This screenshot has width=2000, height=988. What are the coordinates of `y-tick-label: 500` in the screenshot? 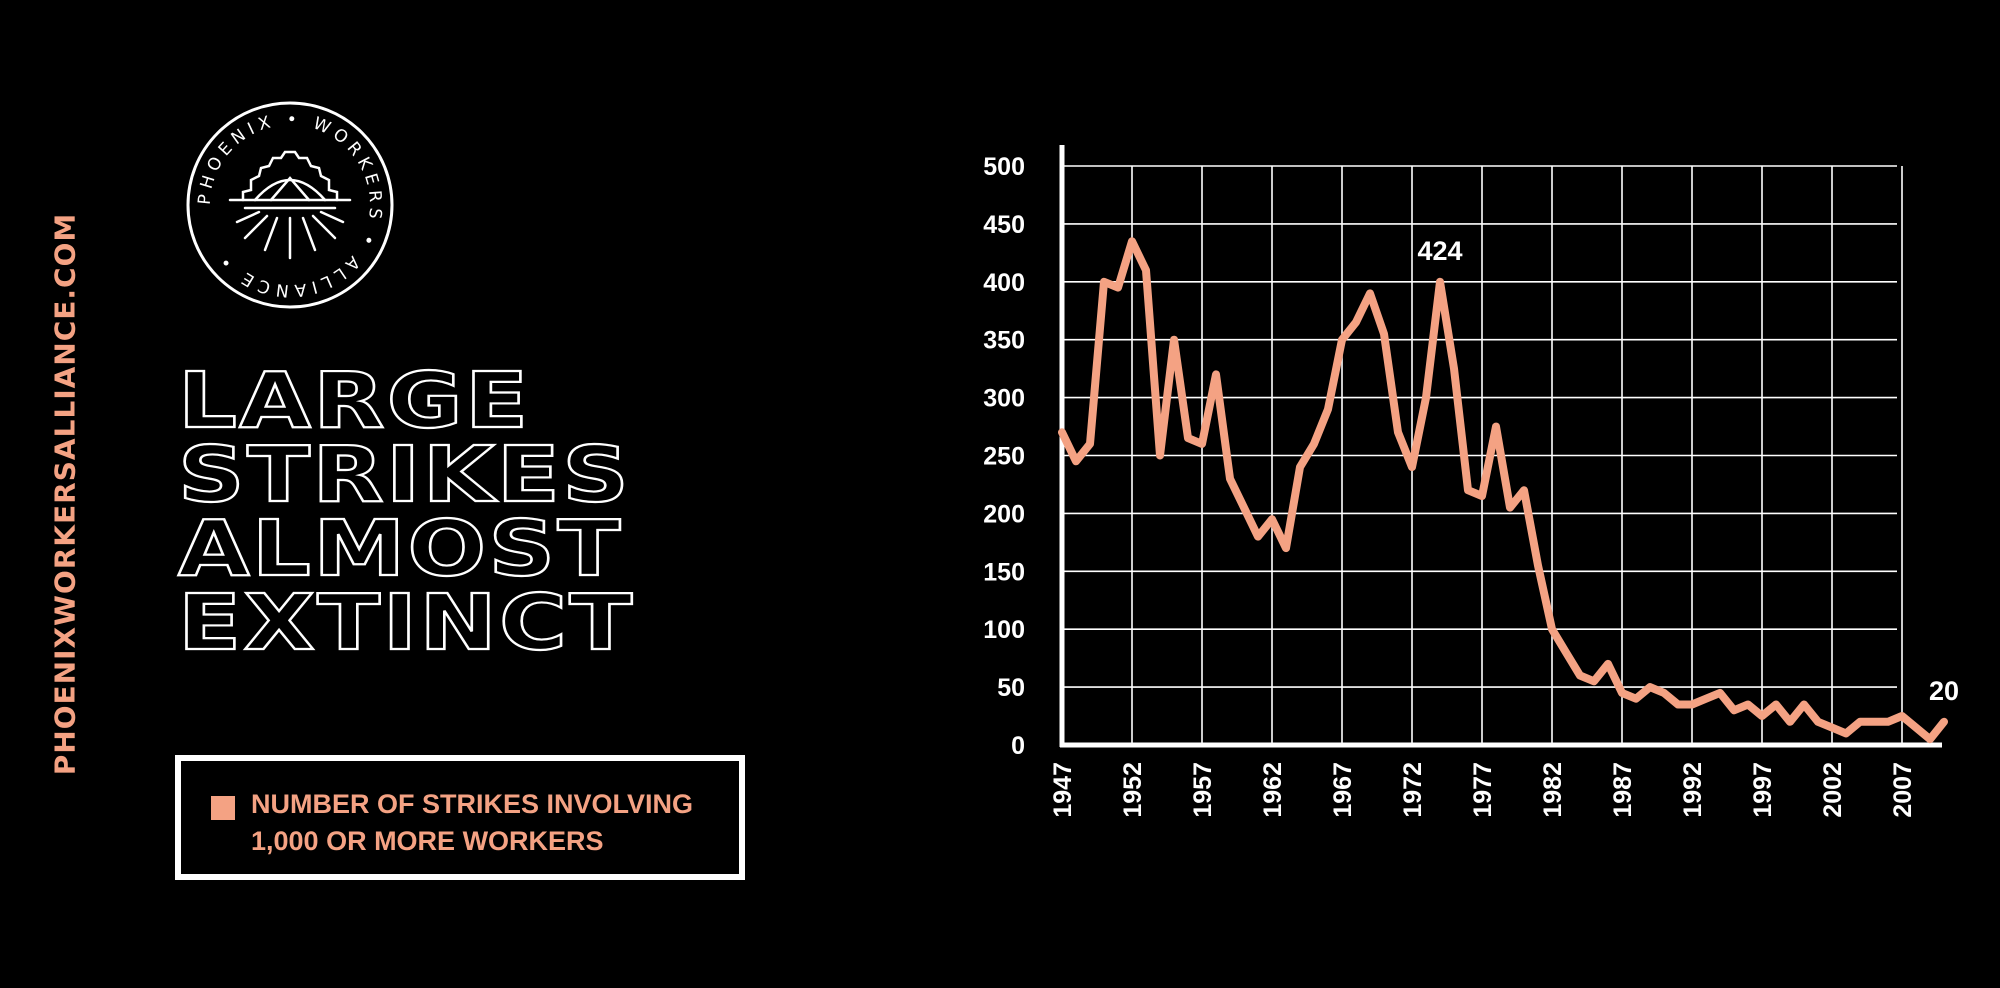 It's located at (1004, 167).